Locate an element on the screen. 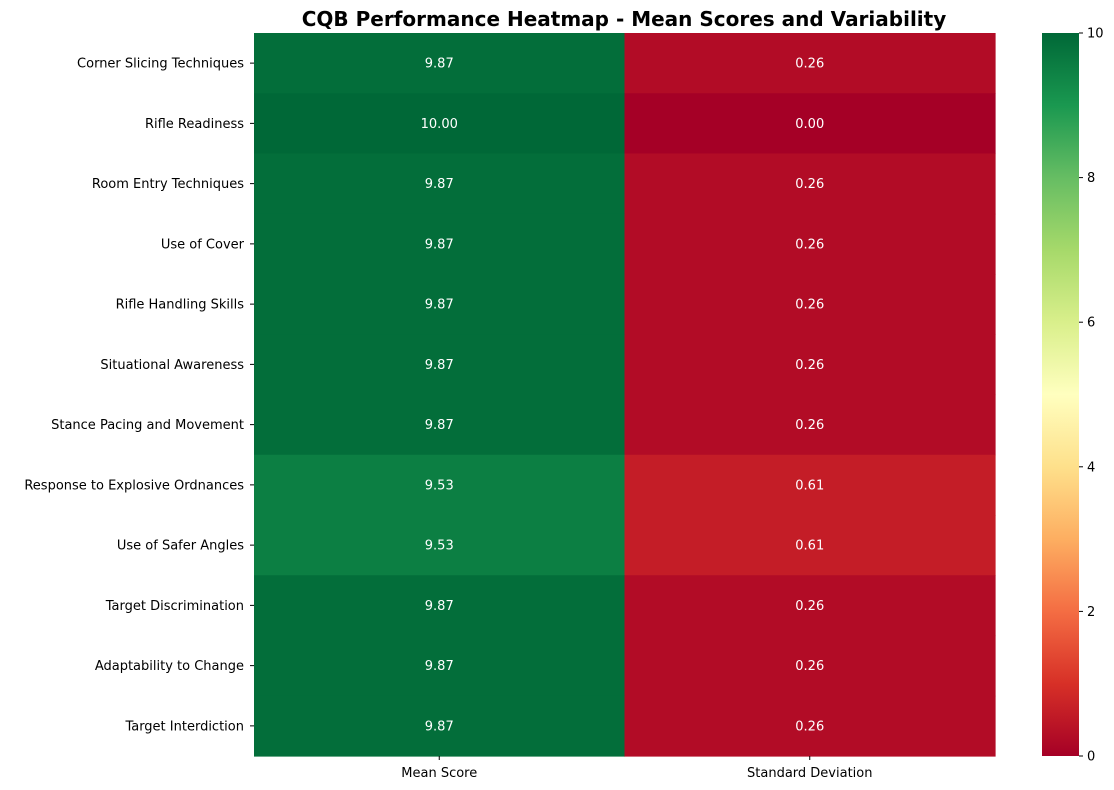  x-tick-label: Standard Deviation is located at coordinates (809, 773).